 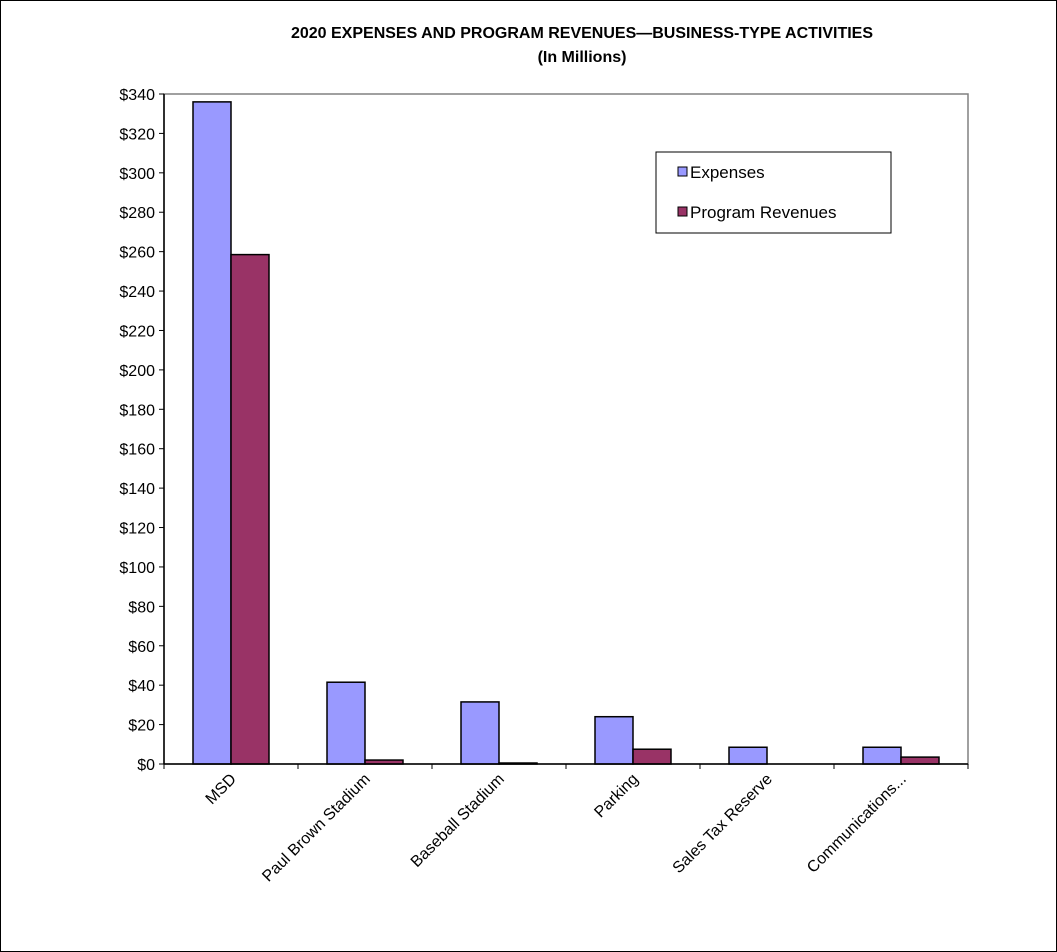 I want to click on y-tick-label: $140, so click(x=137, y=489).